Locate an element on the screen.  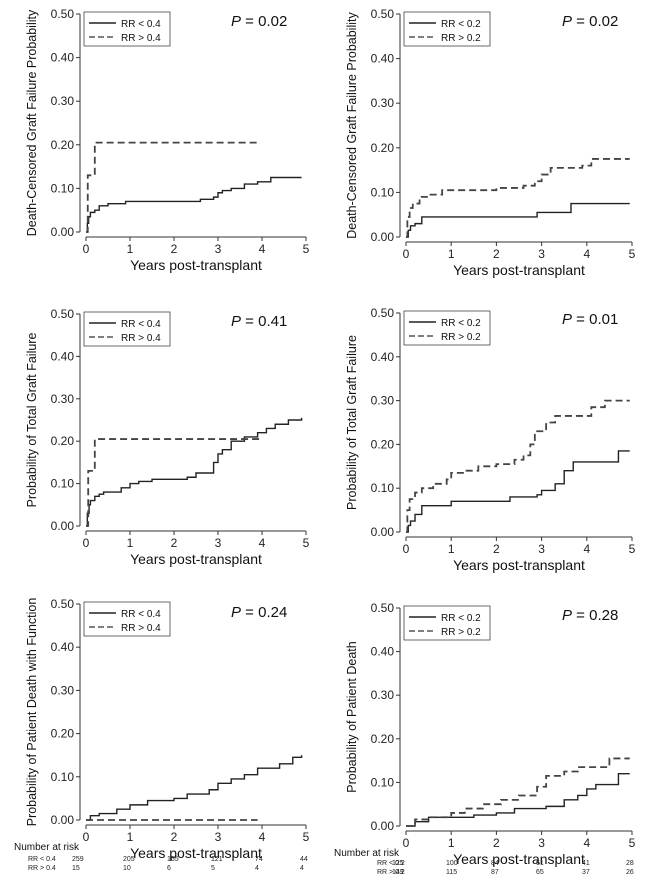
p-value-text: = 0.24 is located at coordinates (264, 612).